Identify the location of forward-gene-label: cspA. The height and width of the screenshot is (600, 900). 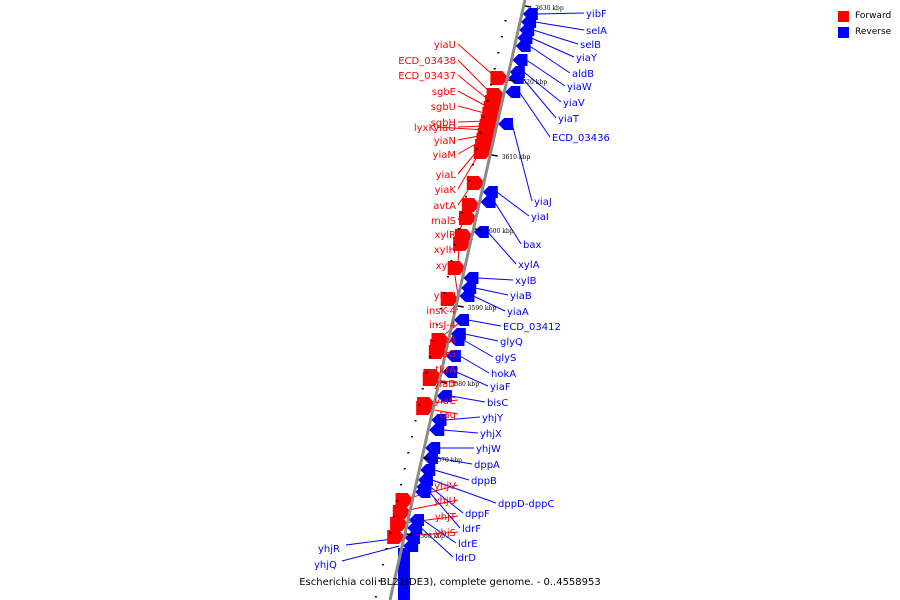
(444, 340).